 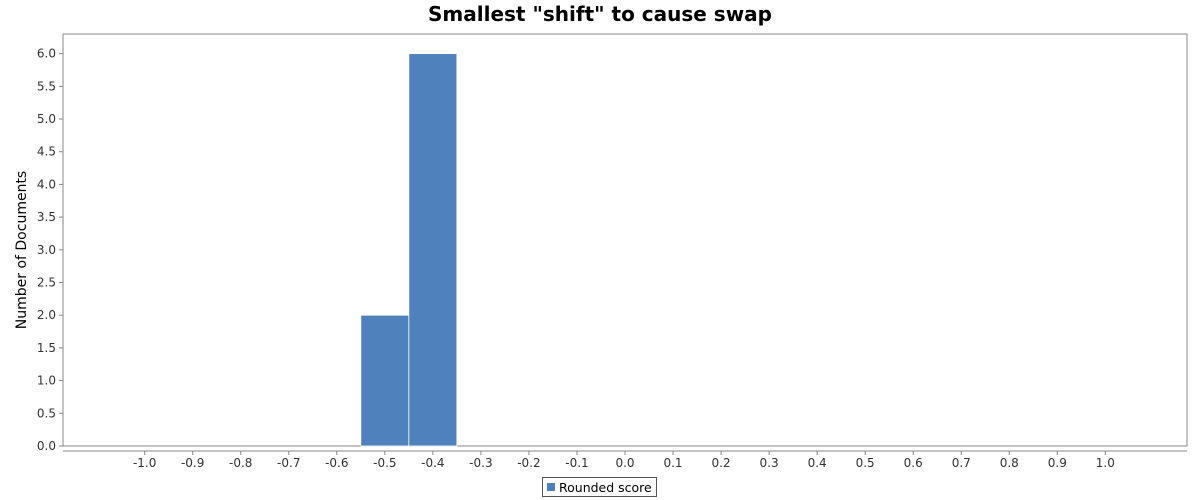 What do you see at coordinates (817, 463) in the screenshot?
I see `x-tick-label: 0.4` at bounding box center [817, 463].